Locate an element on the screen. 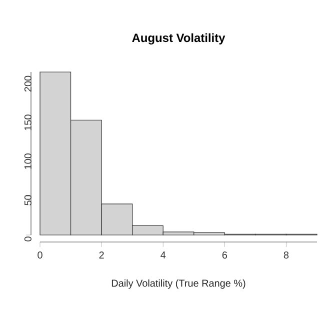 This screenshot has width=324, height=323. y-tick-label: 200 is located at coordinates (28, 84).